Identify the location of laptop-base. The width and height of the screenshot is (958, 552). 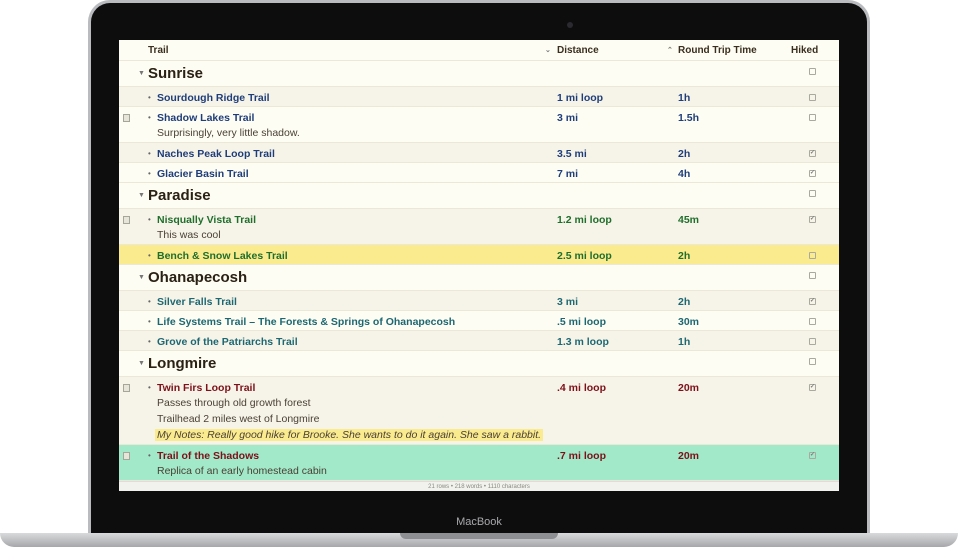
(479, 540).